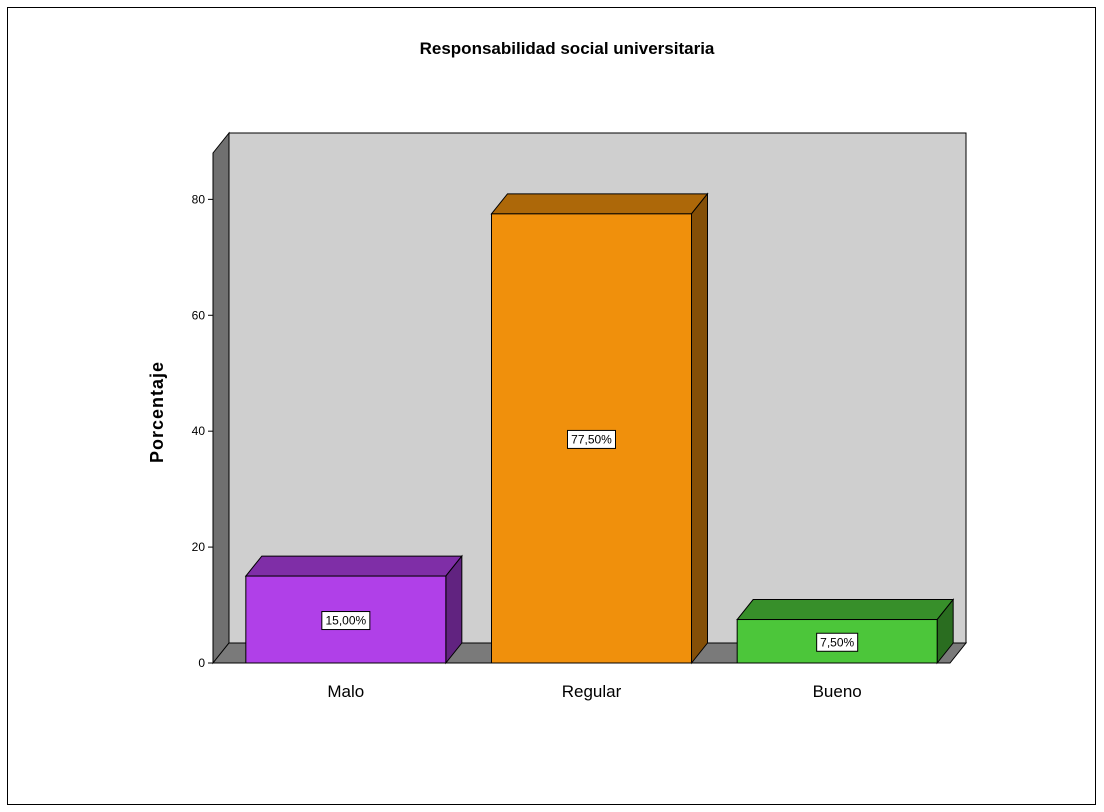 Image resolution: width=1104 pixels, height=812 pixels. What do you see at coordinates (199, 199) in the screenshot?
I see `y-tick-label: 80` at bounding box center [199, 199].